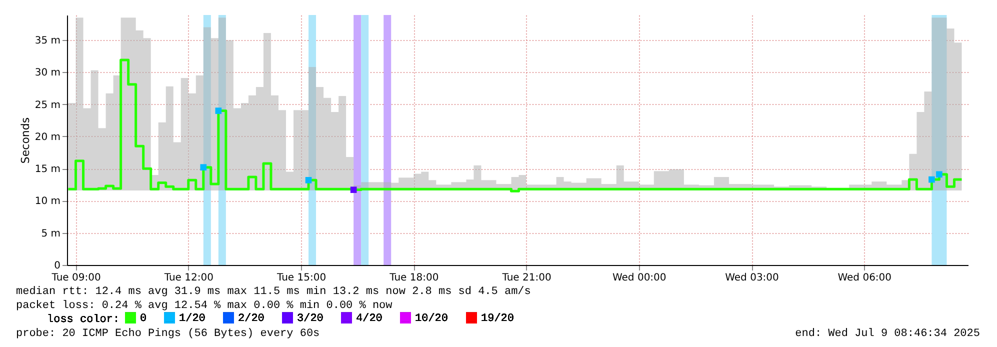 This screenshot has width=997, height=347. Describe the element at coordinates (47, 41) in the screenshot. I see `y-tick-label: 35 m` at that location.